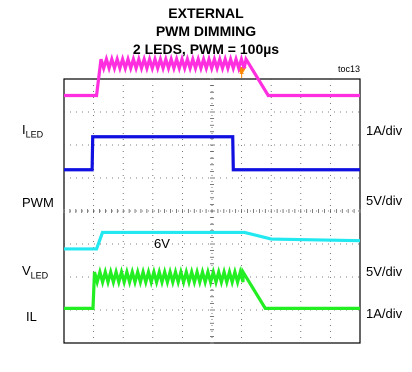 The image size is (412, 372). Describe the element at coordinates (212, 240) in the screenshot. I see `trace-vled` at that location.